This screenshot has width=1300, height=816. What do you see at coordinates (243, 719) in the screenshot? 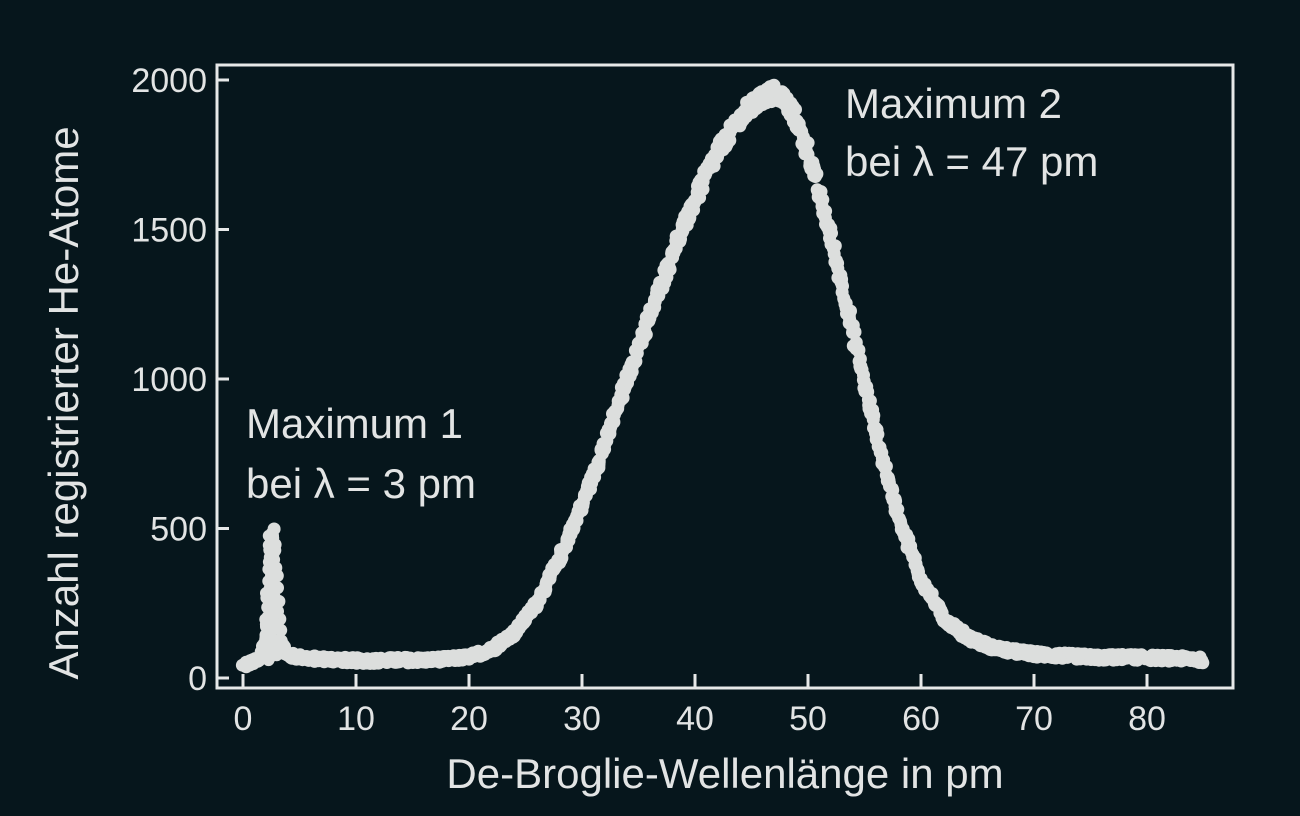
I see `x-tick-label: 0` at bounding box center [243, 719].